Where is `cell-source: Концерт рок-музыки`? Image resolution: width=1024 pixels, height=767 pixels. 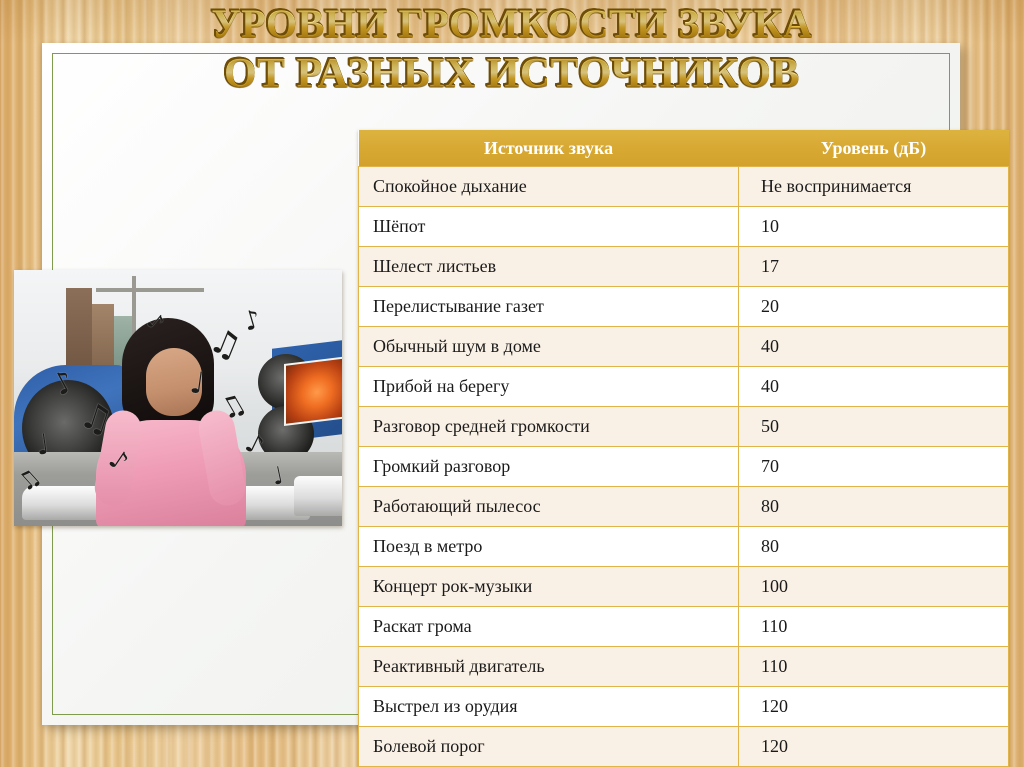 cell-source: Концерт рок-музыки is located at coordinates (548, 586).